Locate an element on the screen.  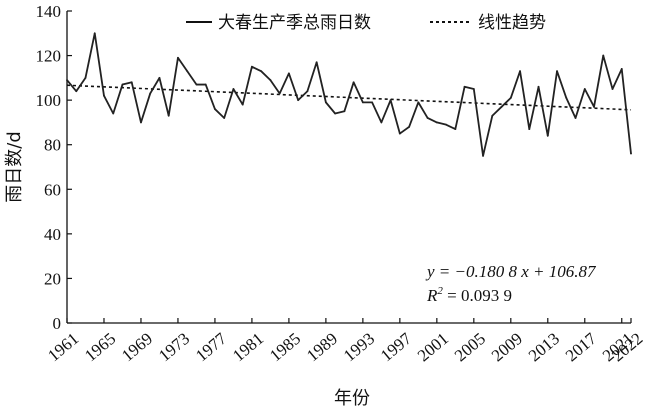
x-tick-label: 1965 is located at coordinates (100, 347).